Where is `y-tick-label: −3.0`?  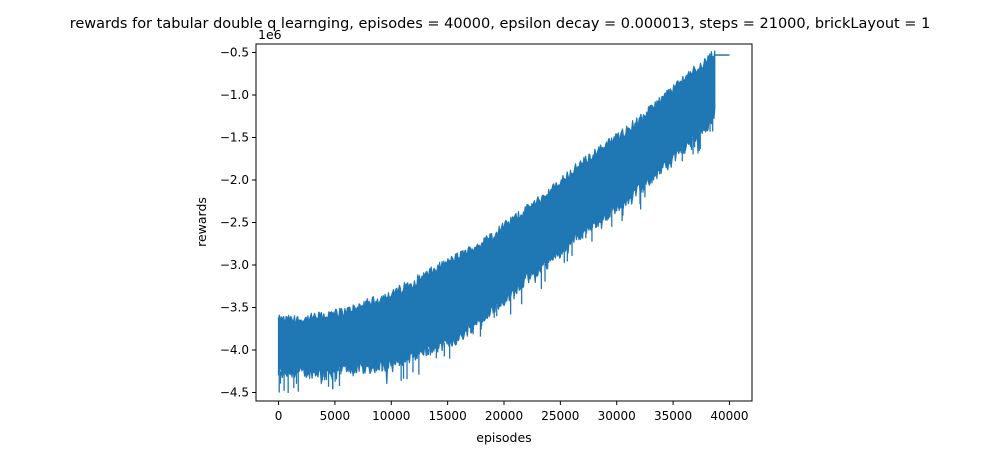
y-tick-label: −3.0 is located at coordinates (234, 265).